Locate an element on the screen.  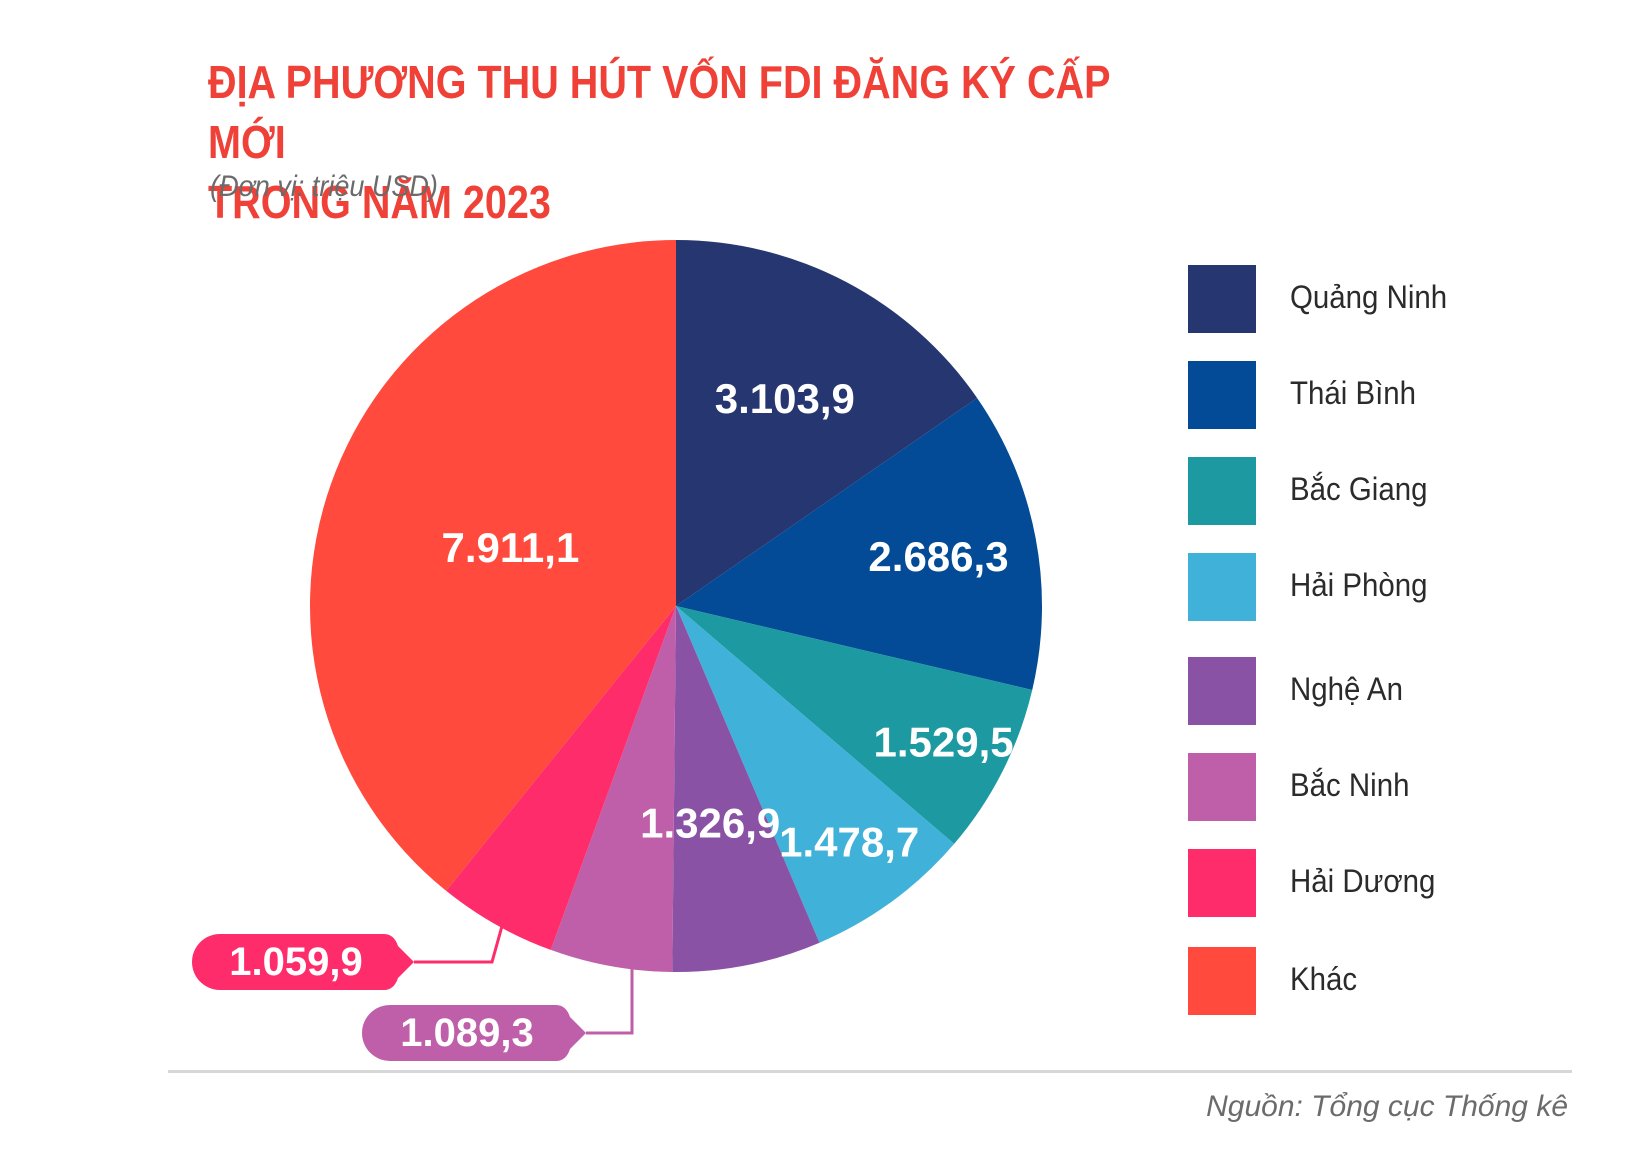
pie-slice-quang-ninh is located at coordinates (827, 423).